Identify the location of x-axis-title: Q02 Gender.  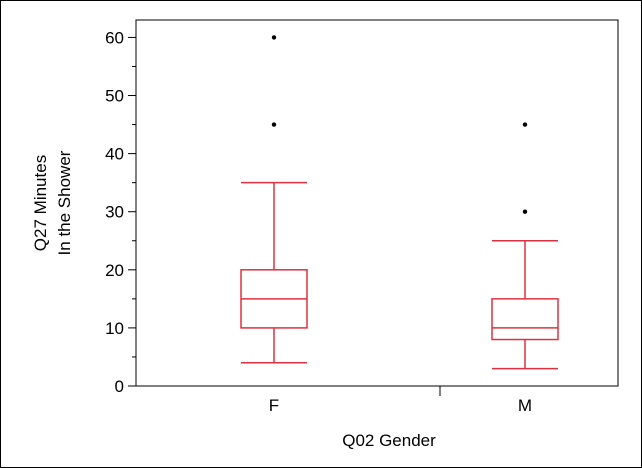
(389, 440).